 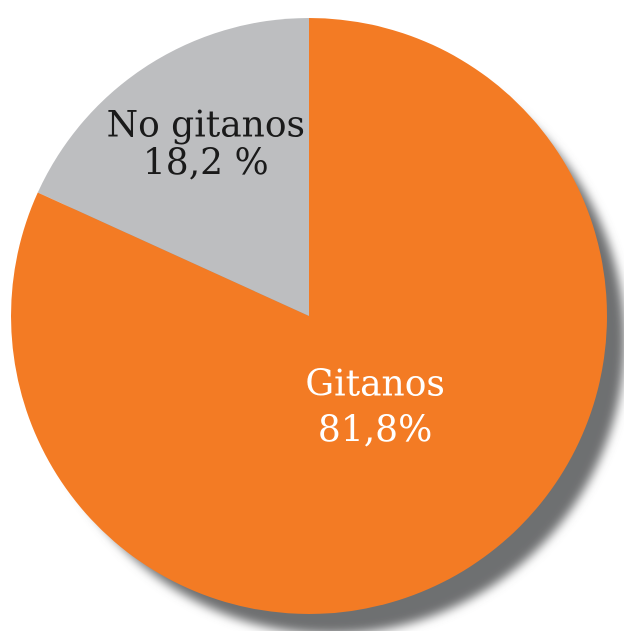 I want to click on slice-label-no-gitanos: No gitanos, so click(x=206, y=125).